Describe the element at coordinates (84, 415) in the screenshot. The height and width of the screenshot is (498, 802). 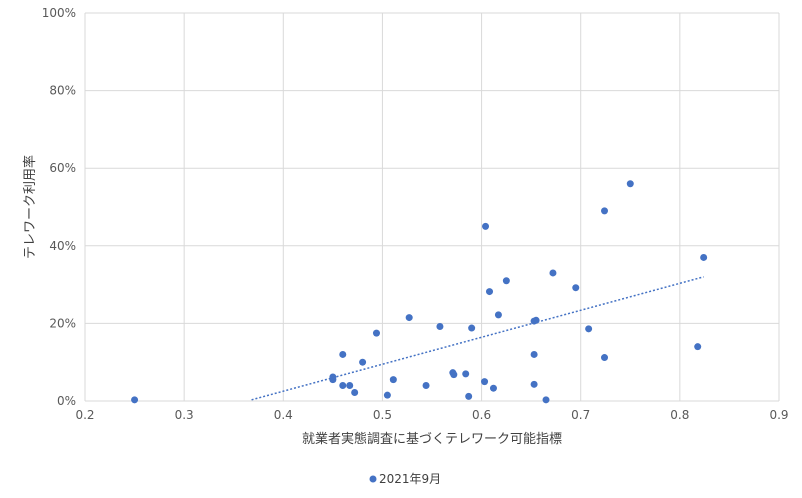
I see `x-tick-label: 0.2` at that location.